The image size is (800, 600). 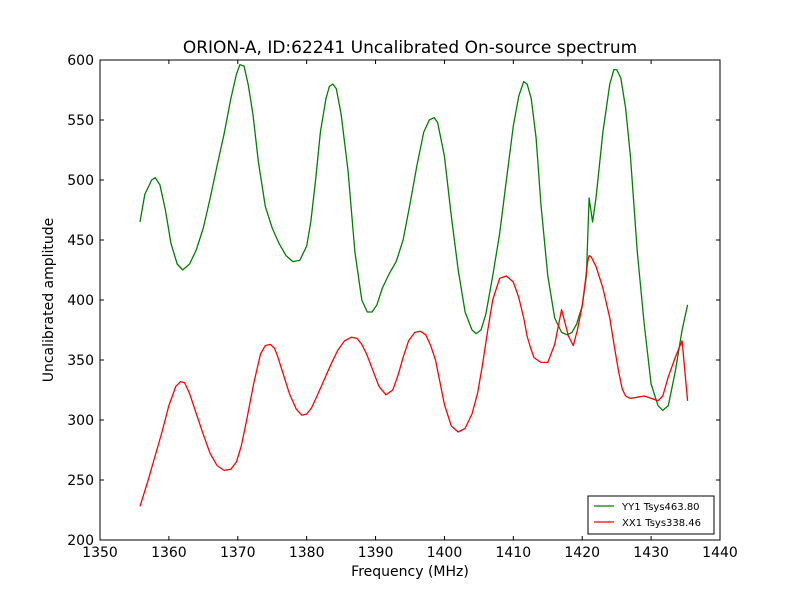 I want to click on x-tick-label: 1400, so click(x=445, y=553).